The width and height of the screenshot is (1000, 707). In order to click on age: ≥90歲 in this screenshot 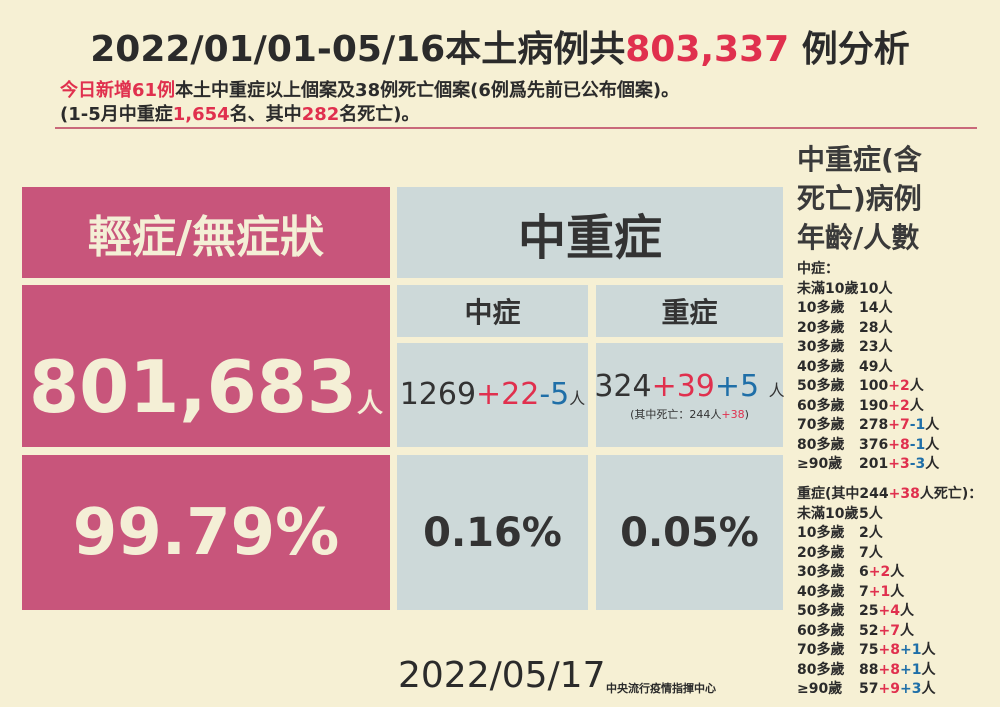, I will do `click(820, 689)`.